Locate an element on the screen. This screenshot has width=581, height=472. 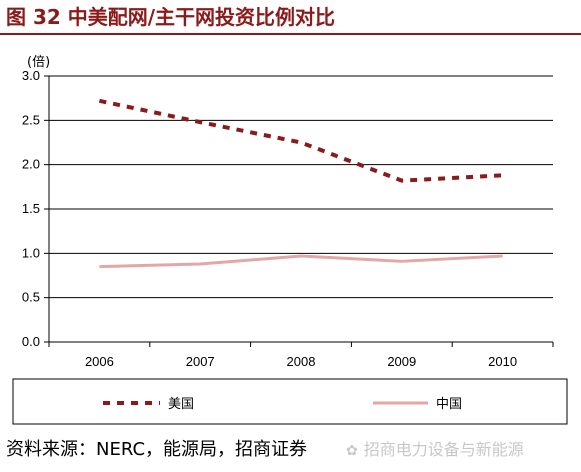
x-tick-label: 2007 is located at coordinates (200, 361).